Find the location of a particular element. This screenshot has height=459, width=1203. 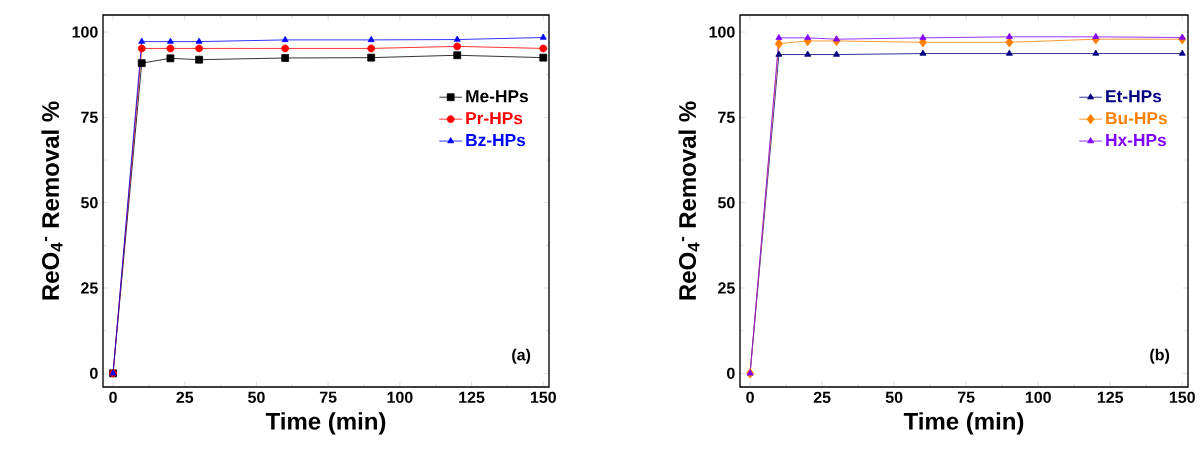

legend-label: Bu-HPs is located at coordinates (1136, 118).